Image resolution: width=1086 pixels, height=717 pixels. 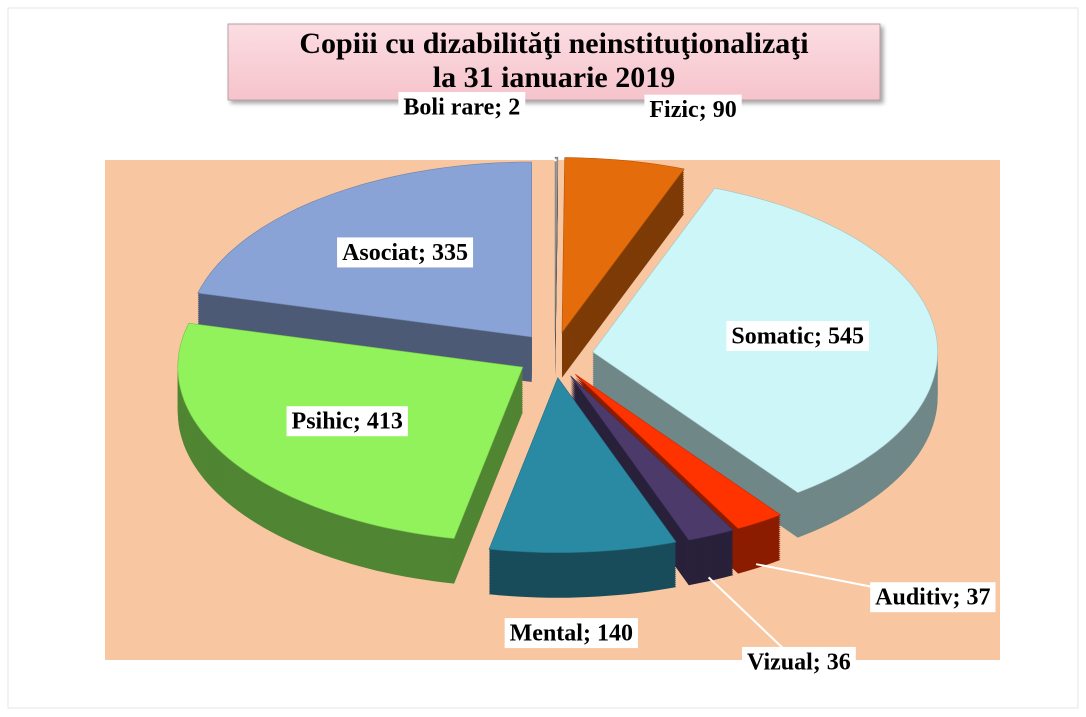 I want to click on label-category: Auditiv, so click(x=913, y=597).